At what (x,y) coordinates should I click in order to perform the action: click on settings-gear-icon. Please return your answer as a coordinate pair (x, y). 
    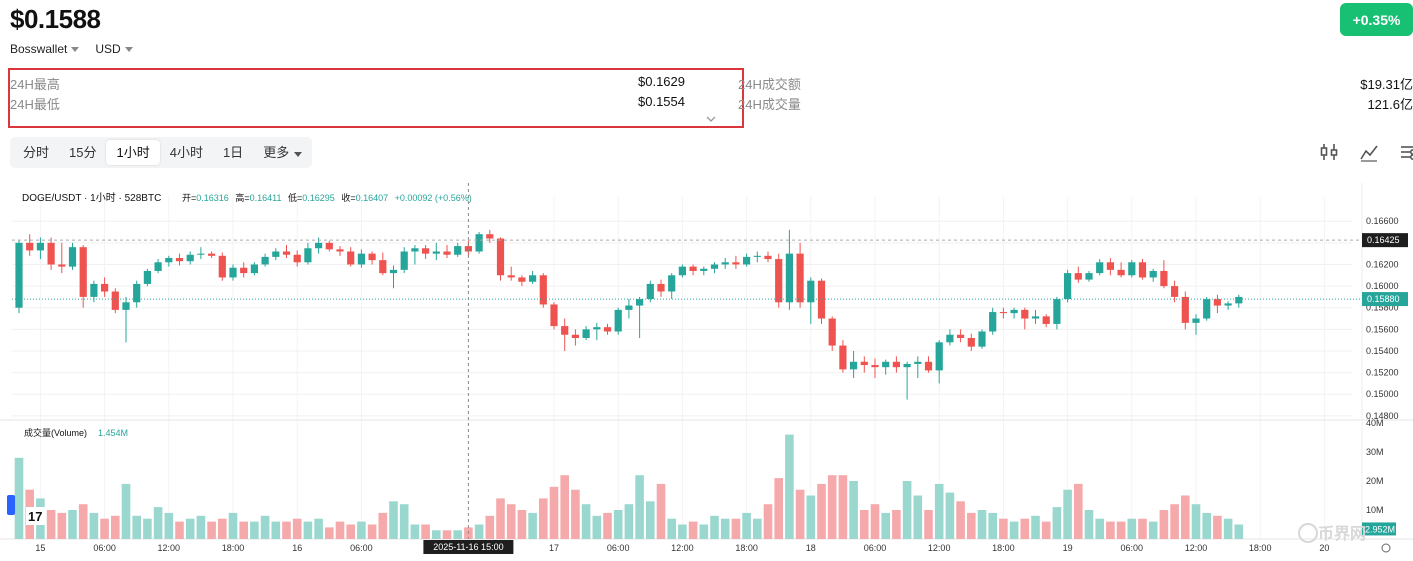
    Looking at the image, I should click on (1386, 548).